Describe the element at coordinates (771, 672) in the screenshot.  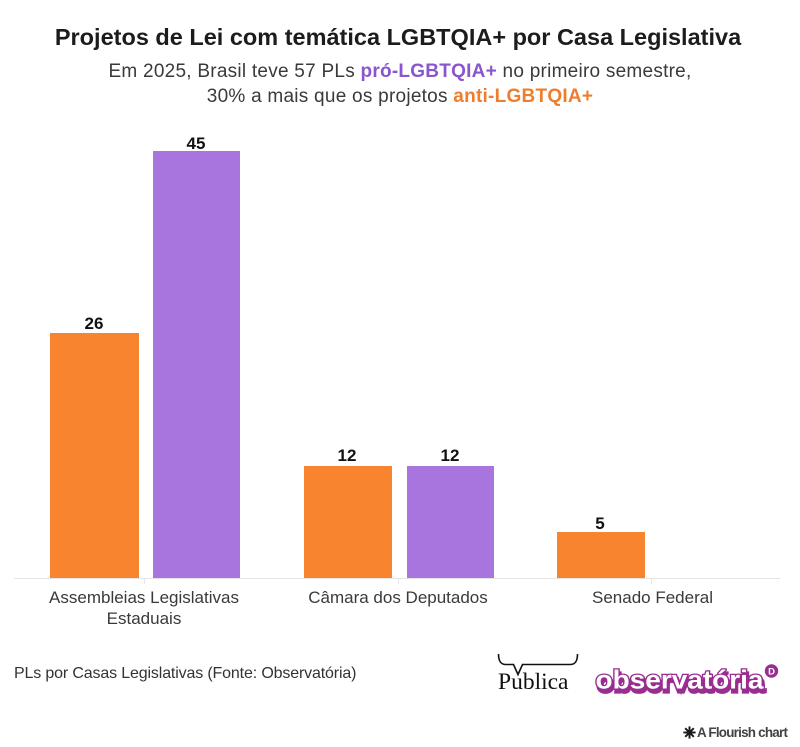
I see `svg-text: D` at that location.